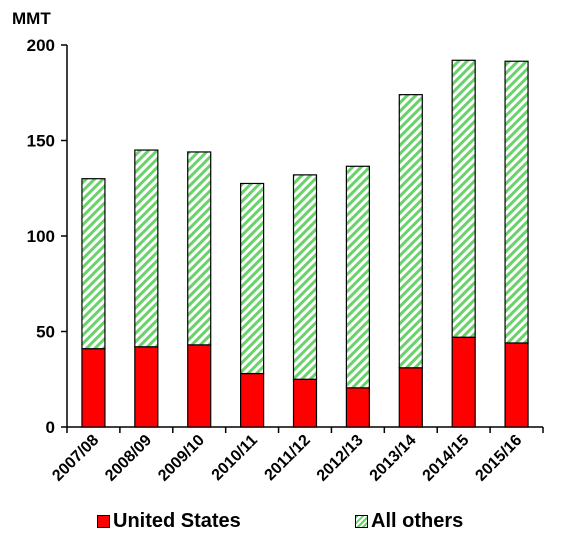 The height and width of the screenshot is (542, 569). I want to click on y-tick-label: 50, so click(45, 332).